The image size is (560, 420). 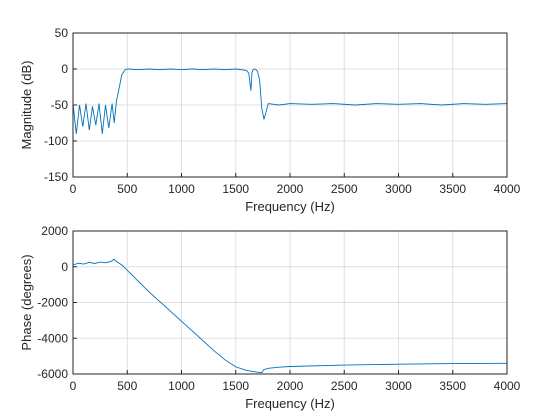 I want to click on phase-y-axis-label: Phase (degrees), so click(x=26, y=302).